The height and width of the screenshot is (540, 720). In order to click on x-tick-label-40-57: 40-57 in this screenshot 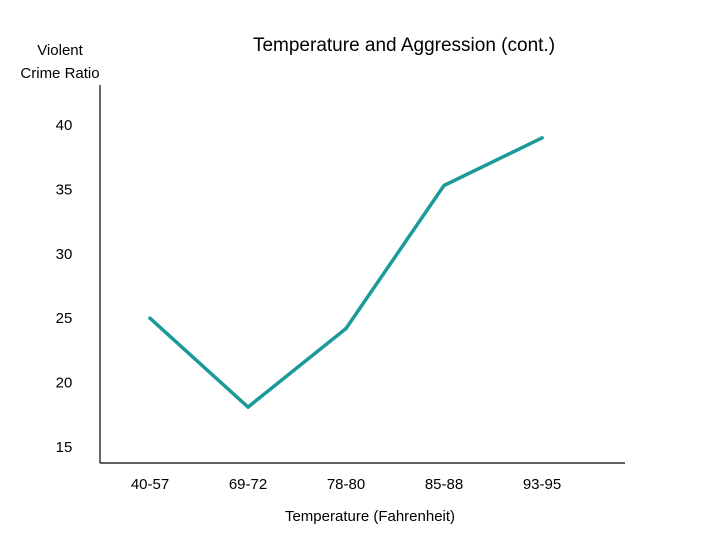, I will do `click(150, 484)`.